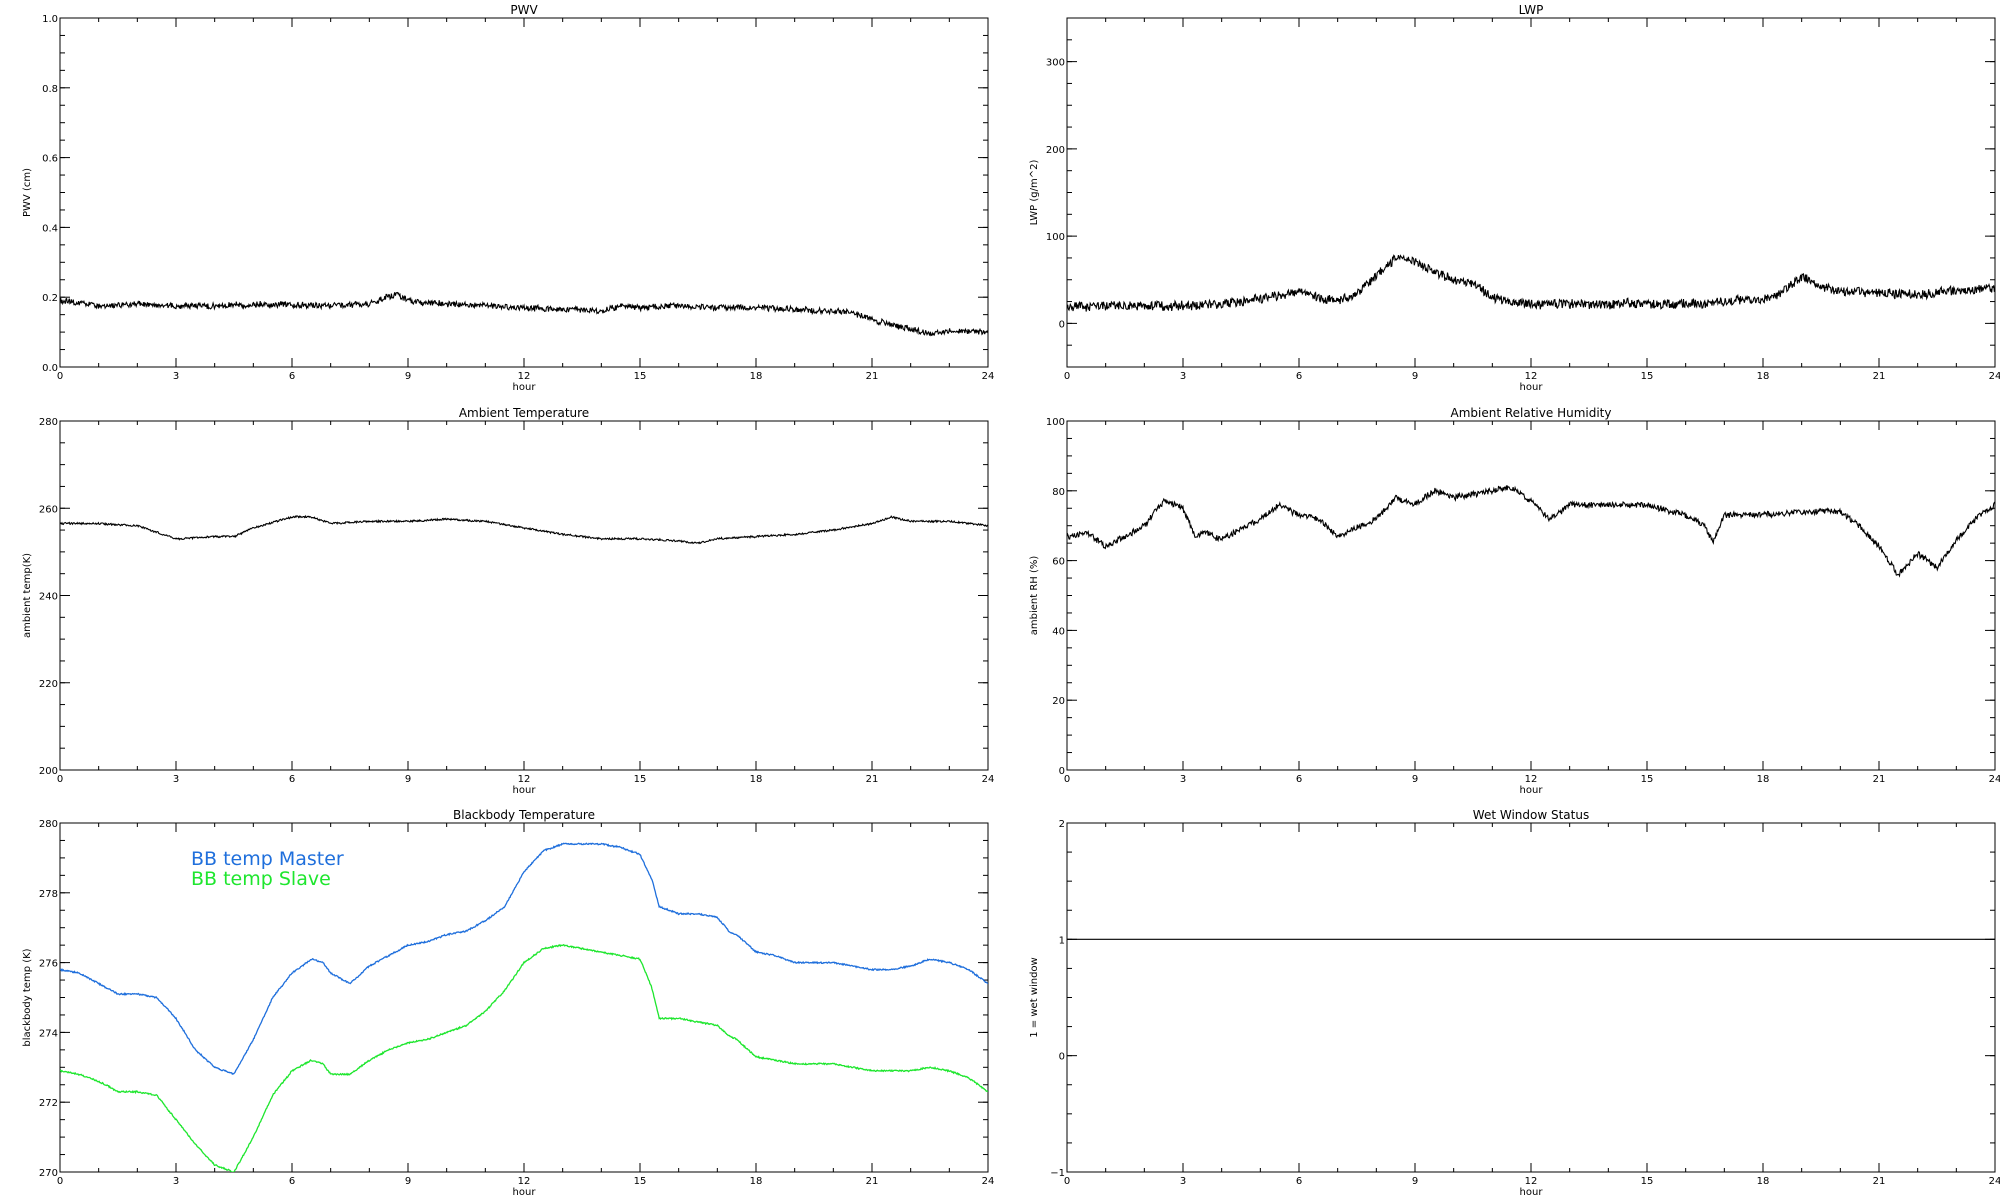 This screenshot has height=1200, width=2000. I want to click on y-tick-label: 2, so click(1062, 824).